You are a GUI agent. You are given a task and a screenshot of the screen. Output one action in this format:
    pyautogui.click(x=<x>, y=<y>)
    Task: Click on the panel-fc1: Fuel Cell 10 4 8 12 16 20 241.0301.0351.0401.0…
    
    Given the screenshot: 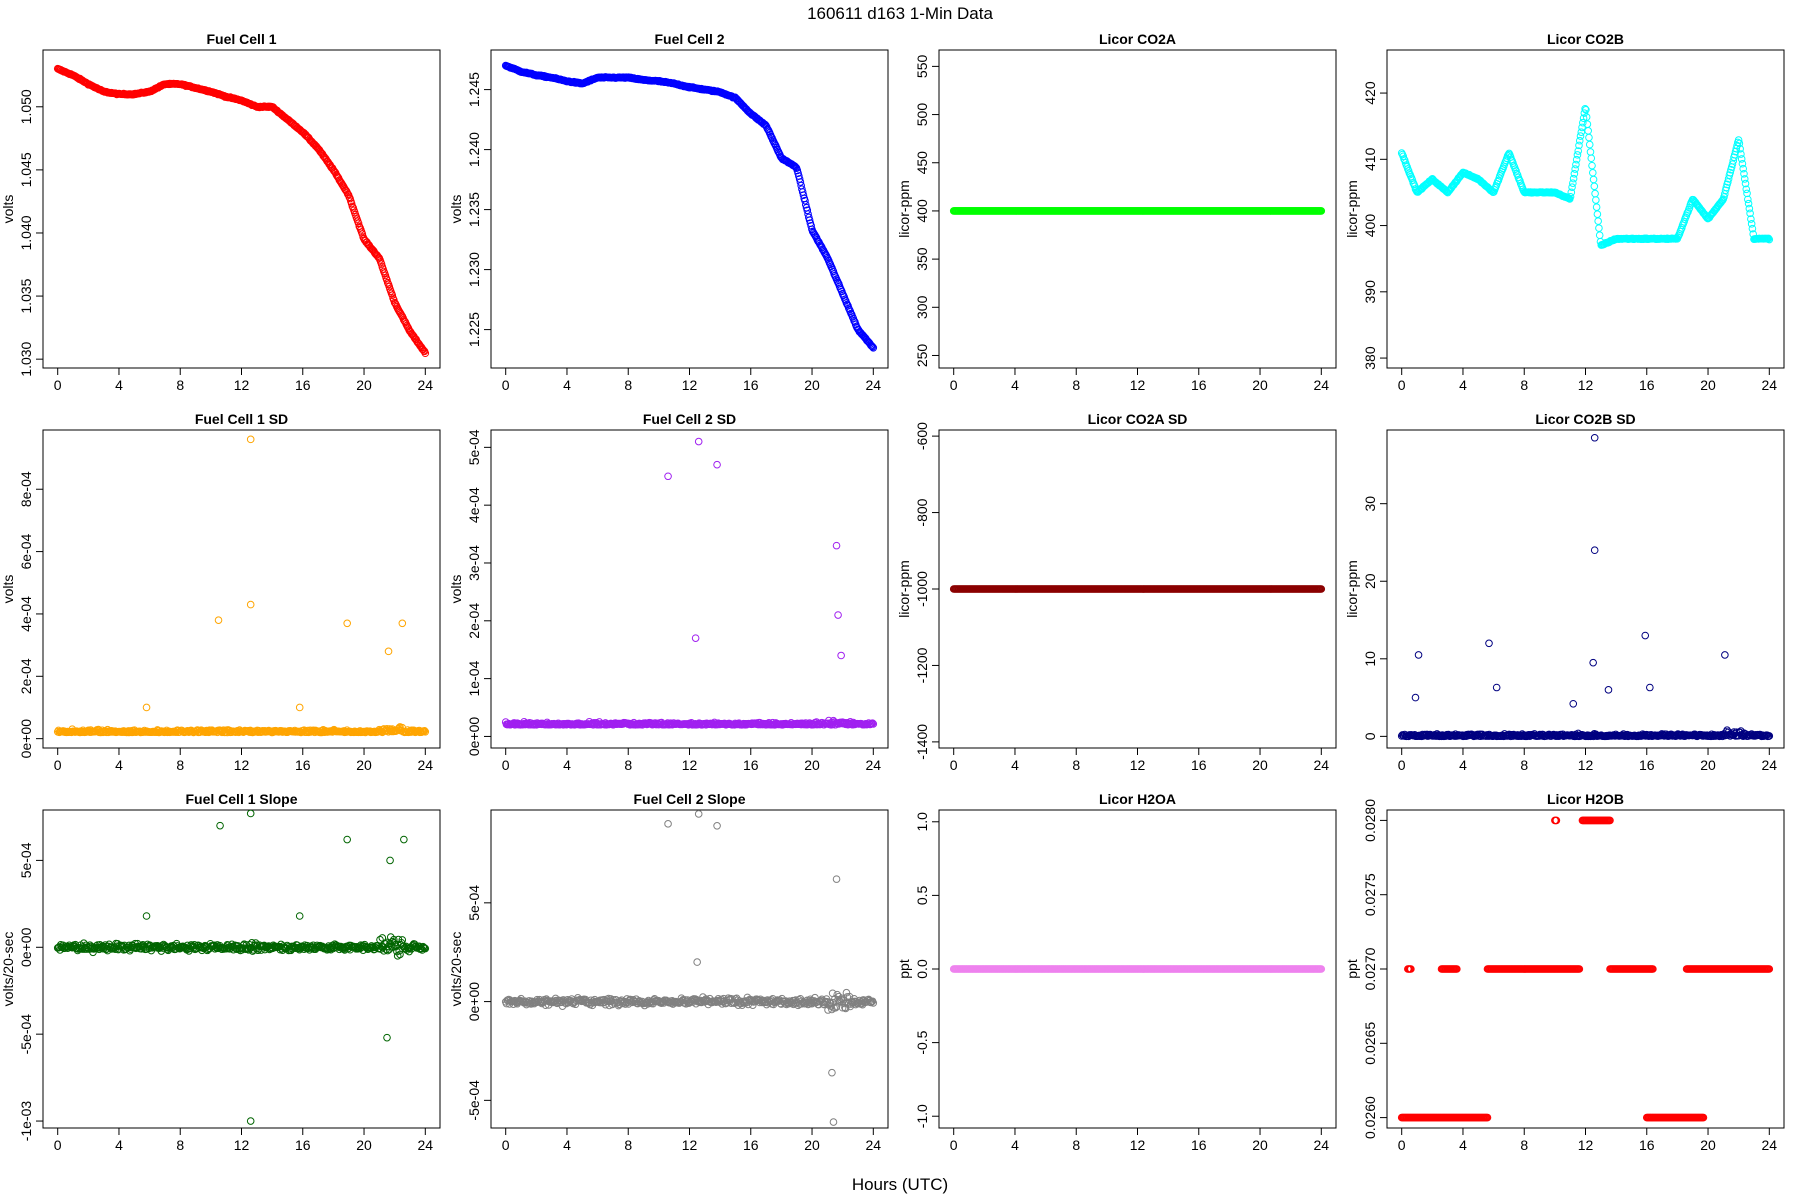 What is the action you would take?
    pyautogui.click(x=220, y=212)
    